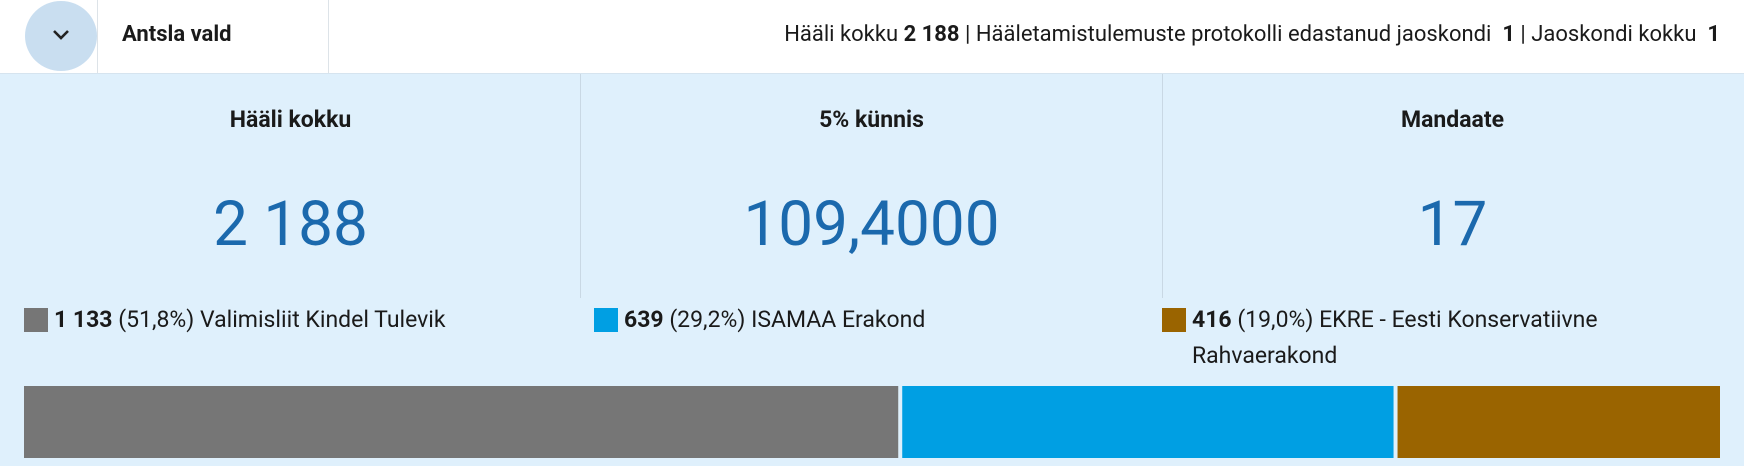 The height and width of the screenshot is (466, 1744). I want to click on share: (19,0%), so click(1275, 319).